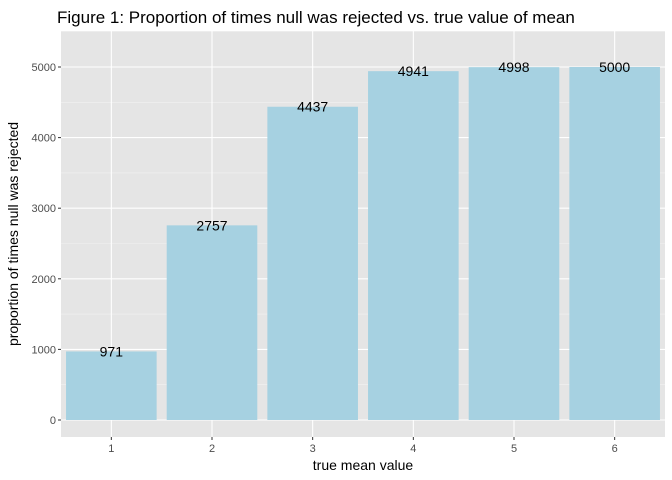 This screenshot has height=480, width=672. I want to click on y-tick-label: 0, so click(53, 421).